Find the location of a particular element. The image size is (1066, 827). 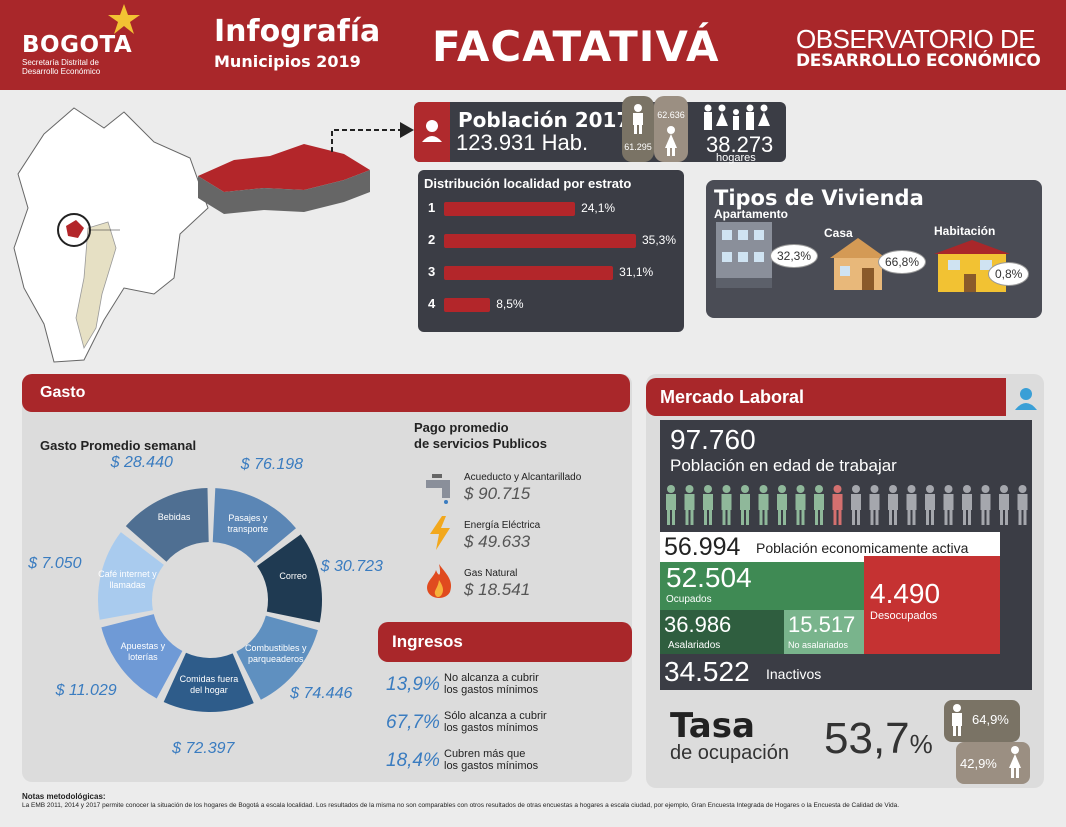

tasa-value: 53,7% is located at coordinates (878, 738).